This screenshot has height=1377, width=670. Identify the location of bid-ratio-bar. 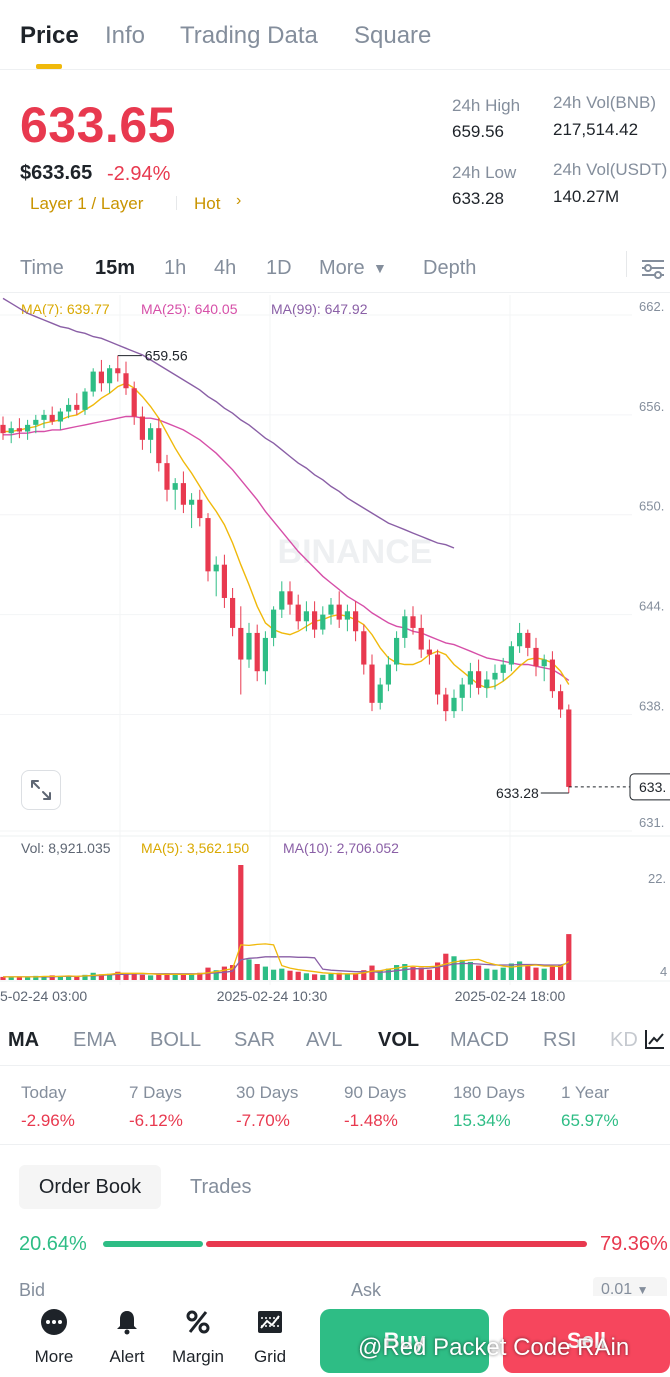
(153, 1244).